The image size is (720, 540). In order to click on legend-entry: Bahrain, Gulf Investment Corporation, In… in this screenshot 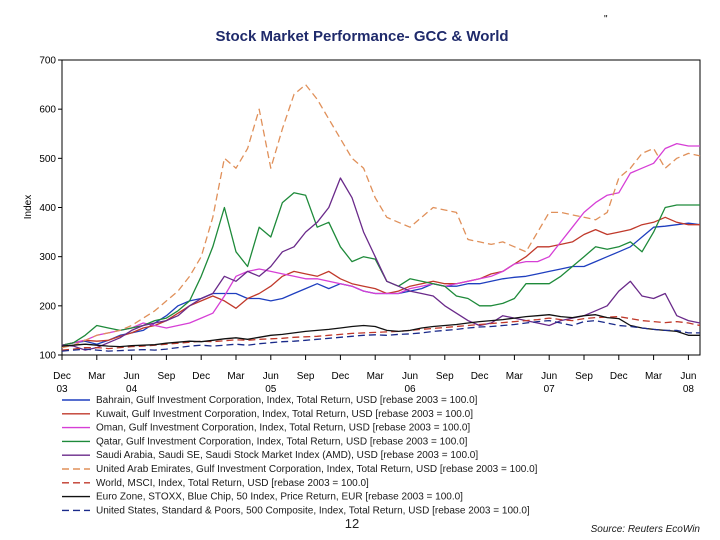, I will do `click(287, 400)`.